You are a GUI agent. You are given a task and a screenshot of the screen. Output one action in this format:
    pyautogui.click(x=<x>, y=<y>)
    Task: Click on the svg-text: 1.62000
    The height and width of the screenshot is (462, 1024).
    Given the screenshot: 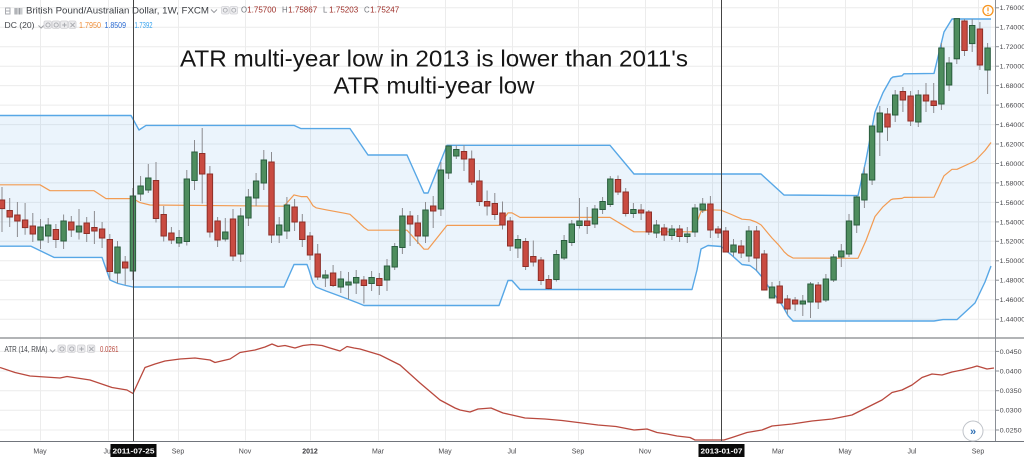 What is the action you would take?
    pyautogui.click(x=1012, y=144)
    